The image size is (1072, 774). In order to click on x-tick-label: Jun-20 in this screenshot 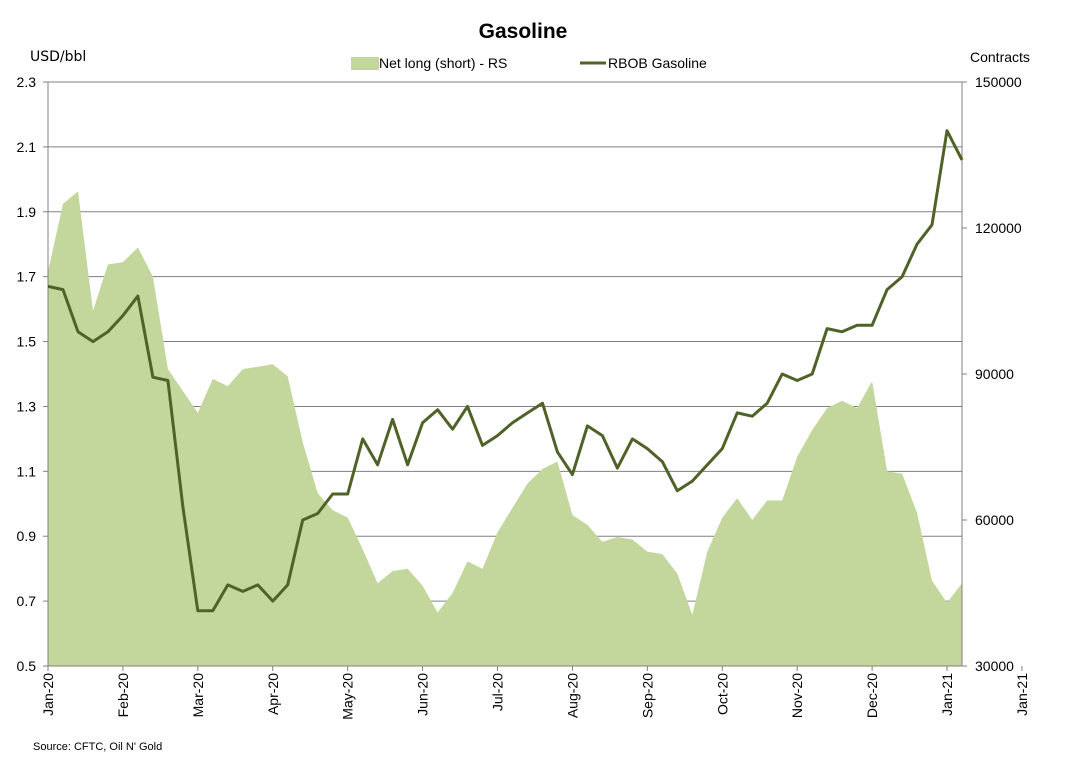, I will do `click(423, 694)`.